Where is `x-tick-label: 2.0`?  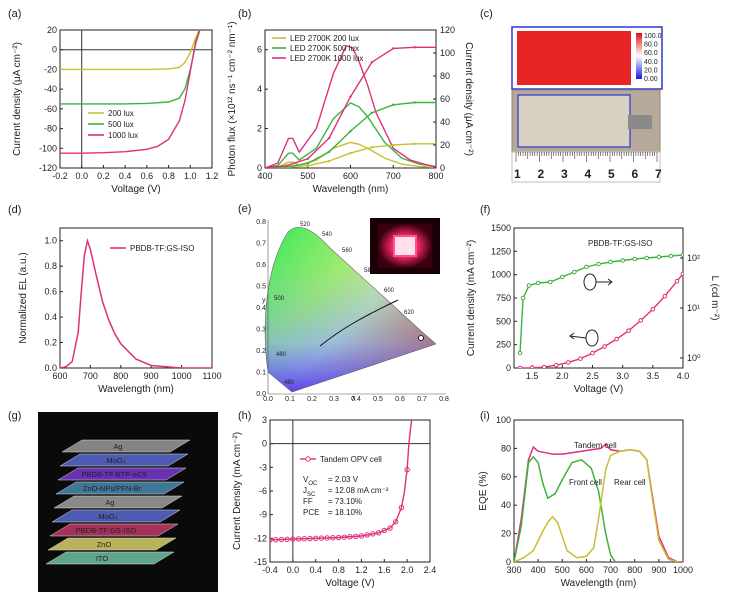 x-tick-label: 2.0 is located at coordinates (407, 570).